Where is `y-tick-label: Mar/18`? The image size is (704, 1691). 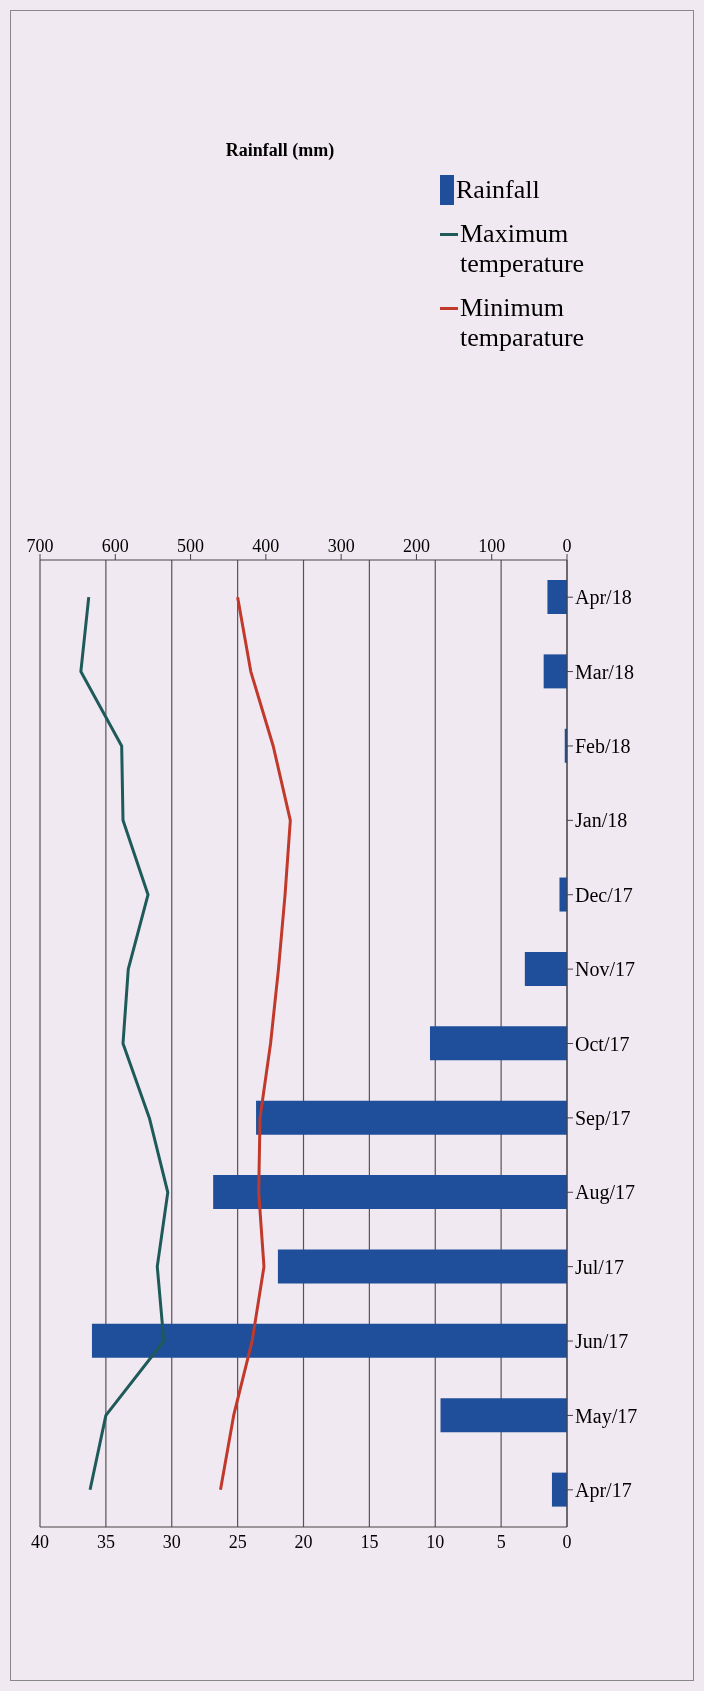 y-tick-label: Mar/18 is located at coordinates (604, 671).